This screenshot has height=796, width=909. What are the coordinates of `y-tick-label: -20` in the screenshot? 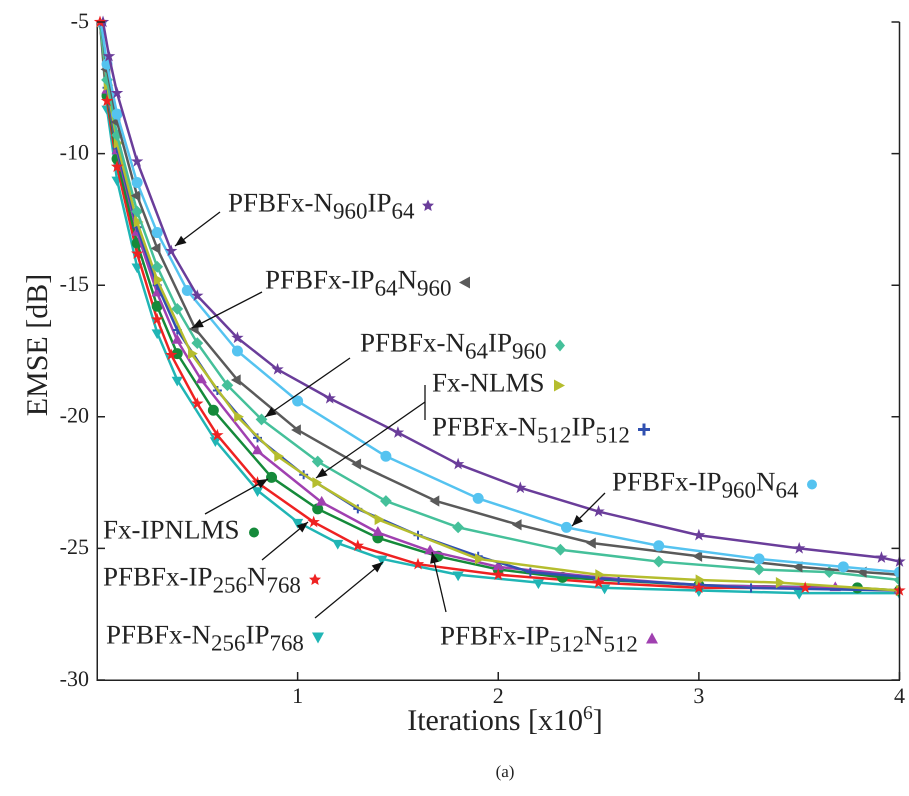 It's located at (74, 415).